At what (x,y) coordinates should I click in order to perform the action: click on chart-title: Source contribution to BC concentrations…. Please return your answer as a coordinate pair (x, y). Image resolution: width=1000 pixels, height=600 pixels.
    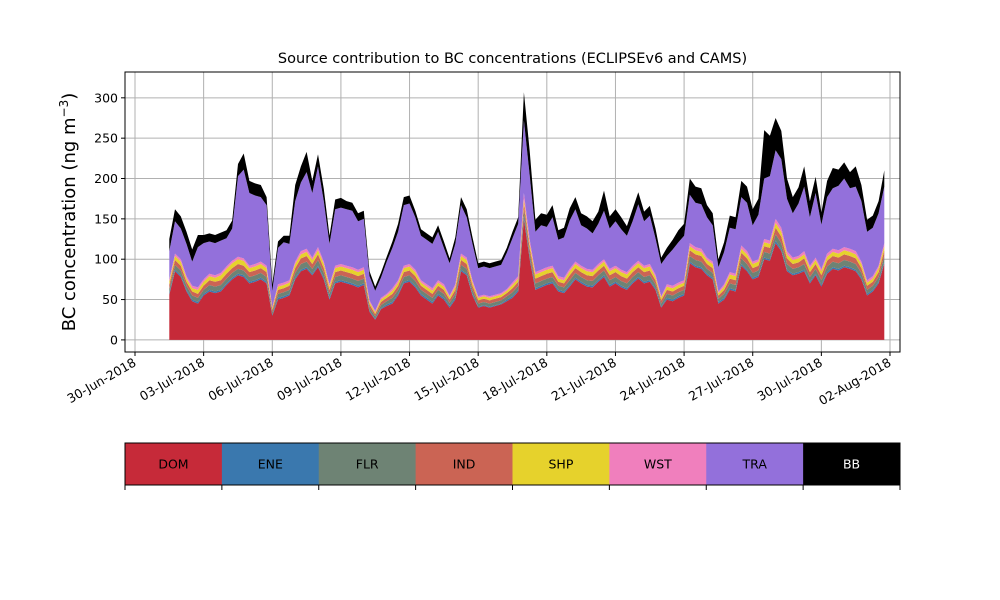
    Looking at the image, I should click on (512, 59).